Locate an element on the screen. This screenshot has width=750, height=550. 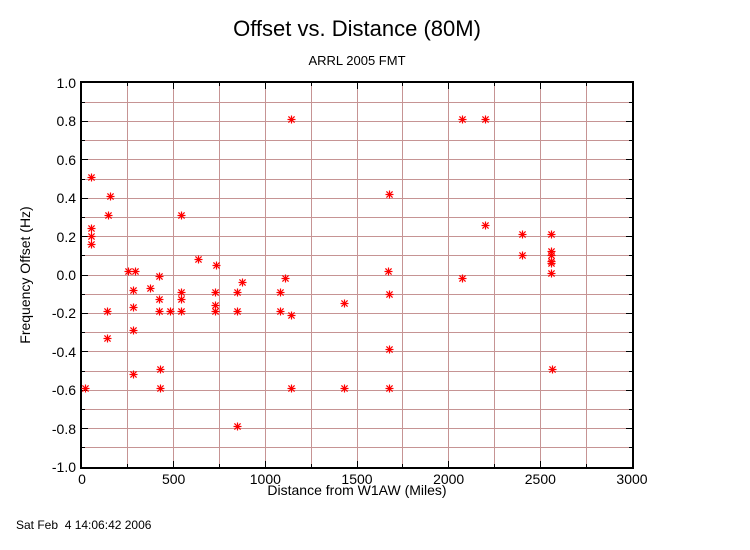
y-tick-label: 0.2 is located at coordinates (66, 236).